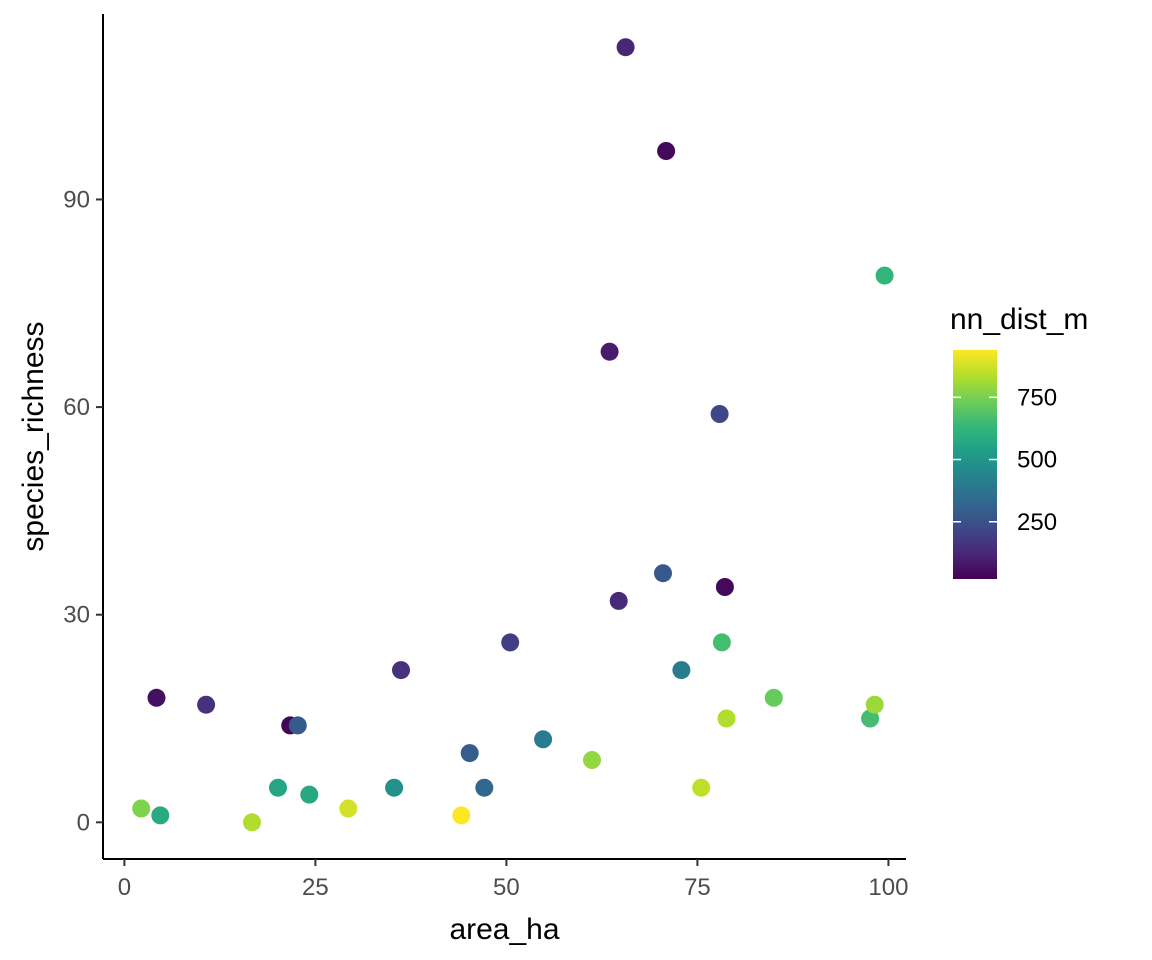 The image size is (1152, 960). What do you see at coordinates (76, 615) in the screenshot?
I see `y-tick-label: 30` at bounding box center [76, 615].